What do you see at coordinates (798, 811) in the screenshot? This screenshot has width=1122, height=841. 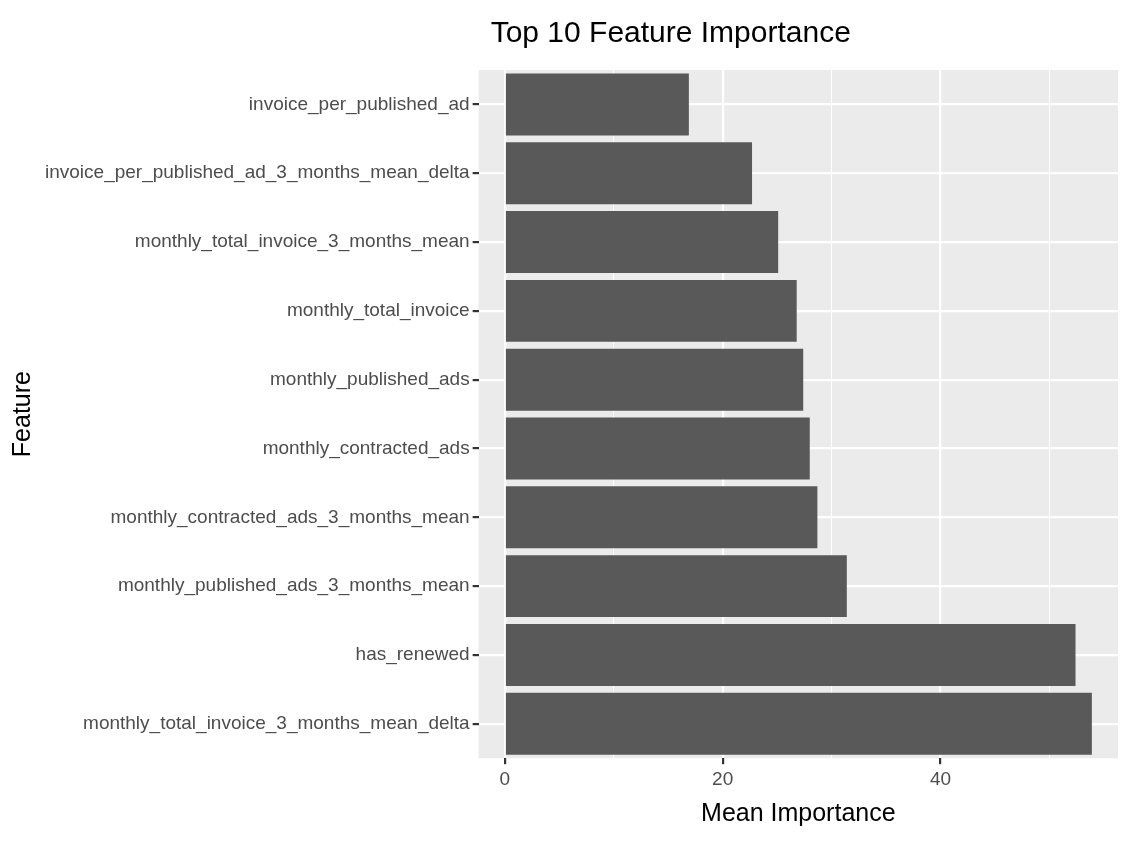 I see `x-axis-title: Mean Importance` at bounding box center [798, 811].